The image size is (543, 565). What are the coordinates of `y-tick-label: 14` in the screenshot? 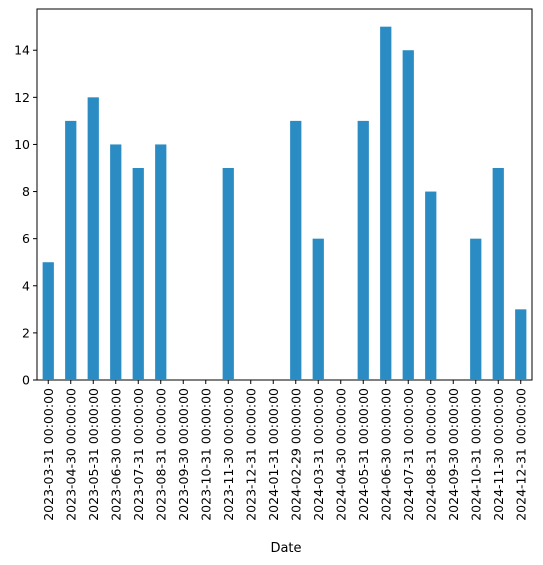 It's located at (22, 50).